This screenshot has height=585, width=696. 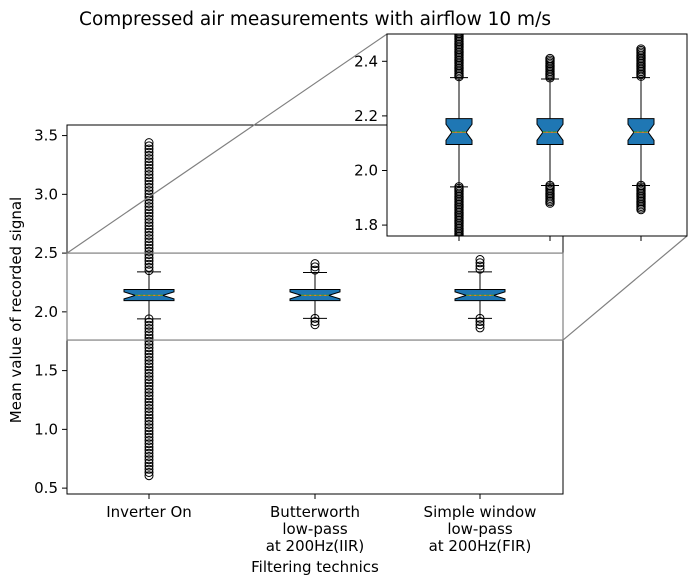 What do you see at coordinates (149, 512) in the screenshot?
I see `x-tick-label: Inverter On` at bounding box center [149, 512].